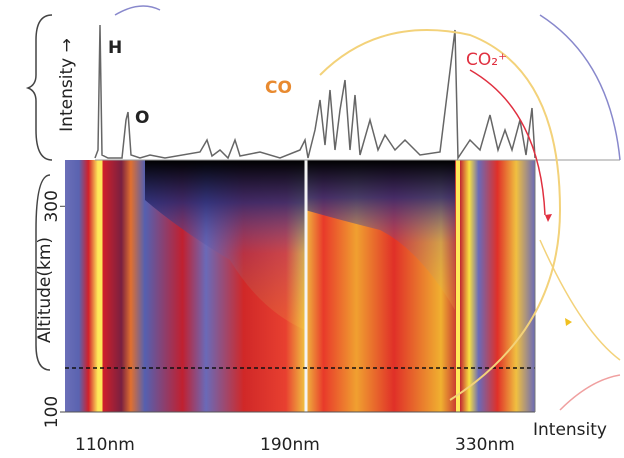 The width and height of the screenshot is (624, 458). I want to click on x-tick-label: 190nm, so click(290, 445).